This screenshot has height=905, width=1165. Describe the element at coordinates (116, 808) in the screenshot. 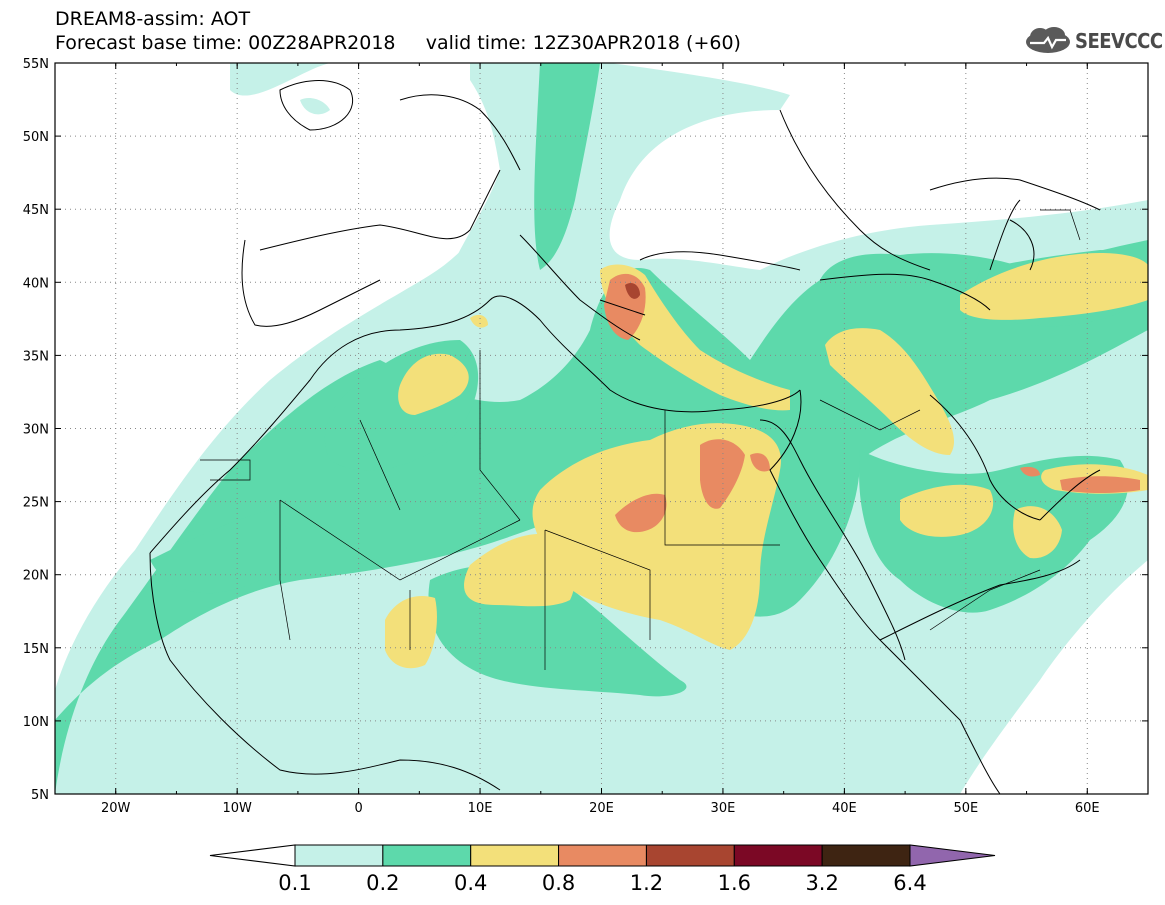

I see `lon-label: 20W` at that location.